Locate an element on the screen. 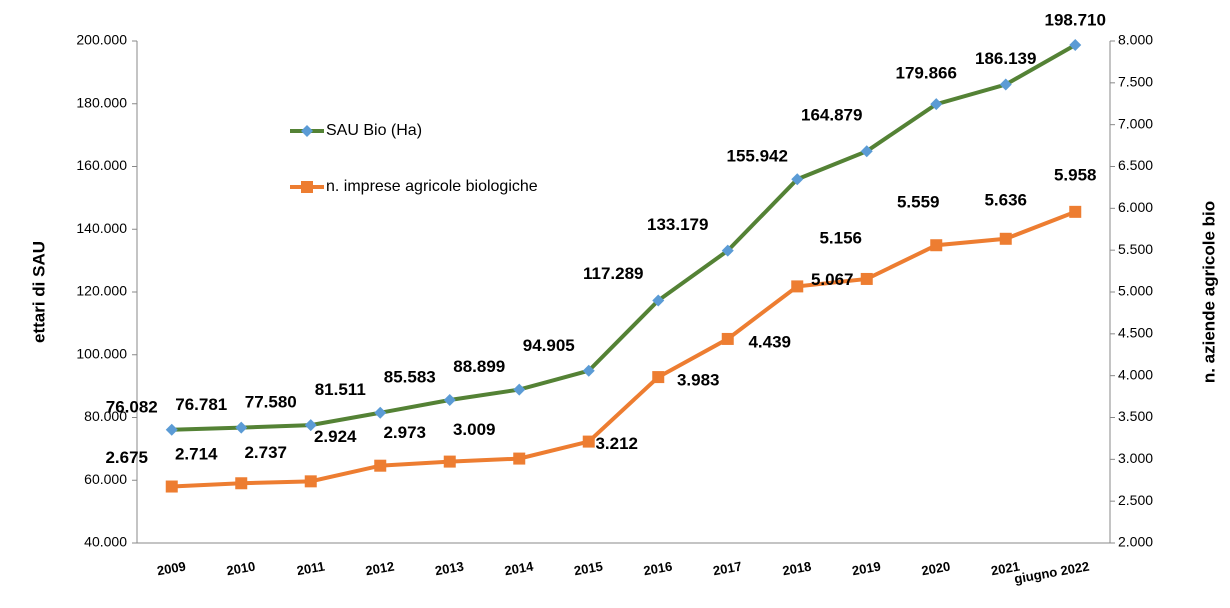 Image resolution: width=1230 pixels, height=608 pixels. data-label: 5.156 is located at coordinates (840, 237).